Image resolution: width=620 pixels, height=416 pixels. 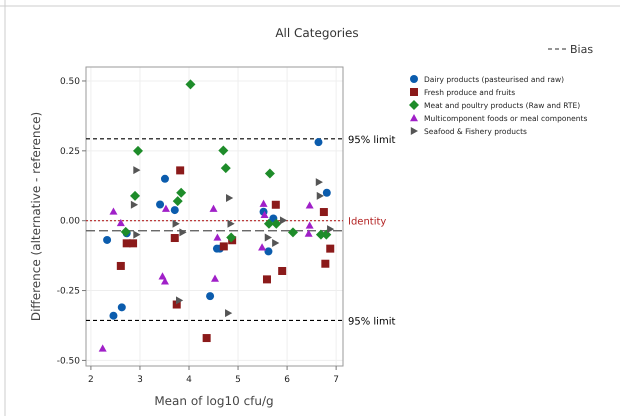 I want to click on x-tick-label: 6, so click(x=287, y=380).